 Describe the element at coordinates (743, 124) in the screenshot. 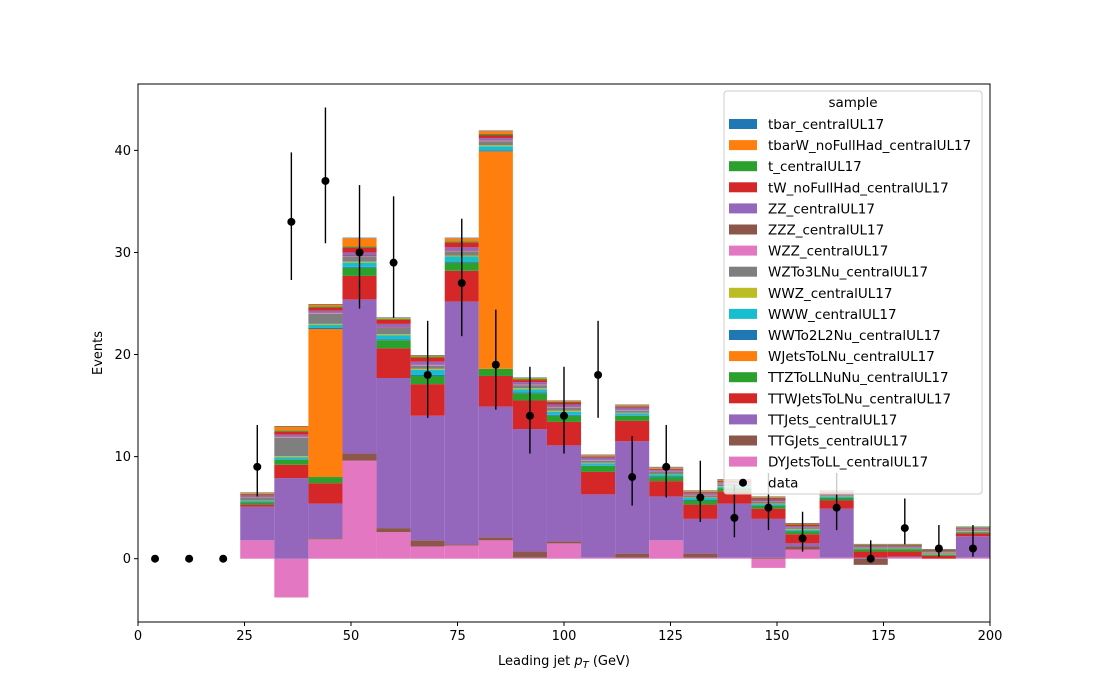

I see `legend-swatch-tbar_centralUL17` at that location.